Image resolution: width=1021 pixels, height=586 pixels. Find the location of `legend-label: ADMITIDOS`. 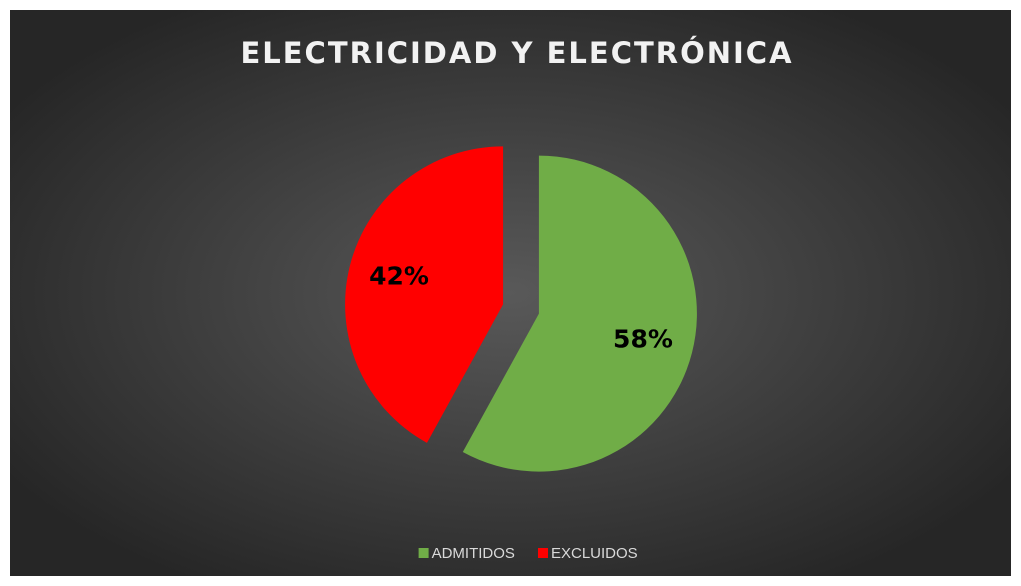

legend-label: ADMITIDOS is located at coordinates (473, 553).